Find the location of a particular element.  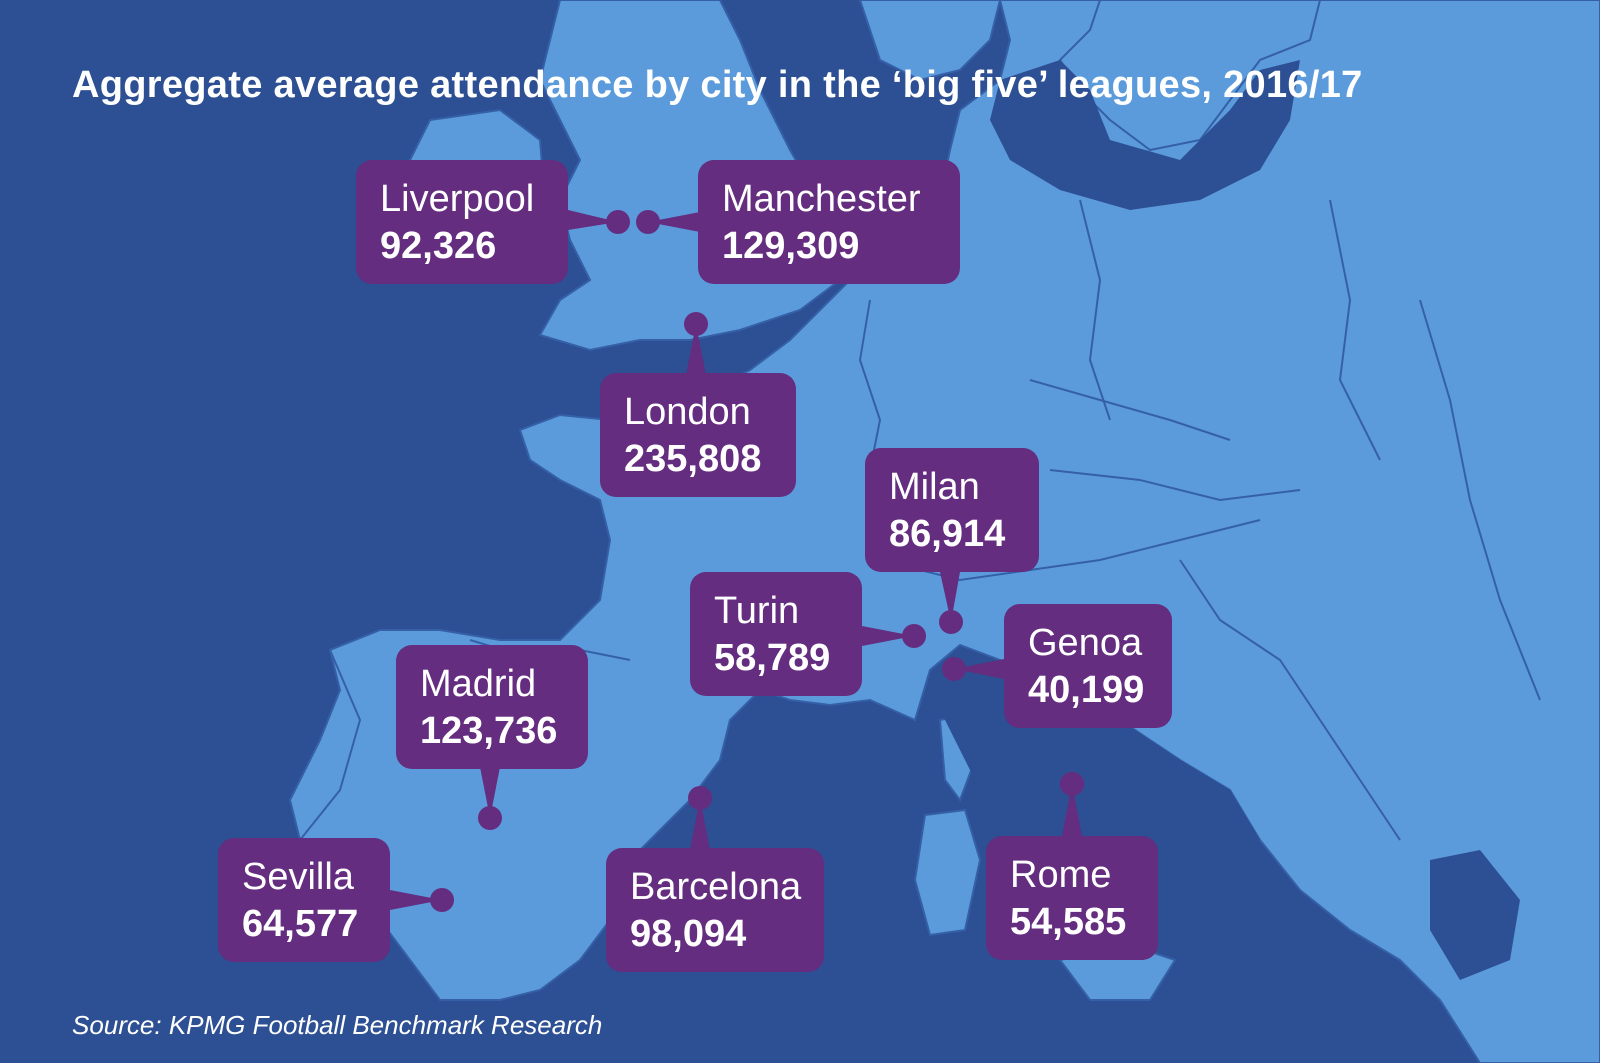

city-name: Rome is located at coordinates (1061, 875).